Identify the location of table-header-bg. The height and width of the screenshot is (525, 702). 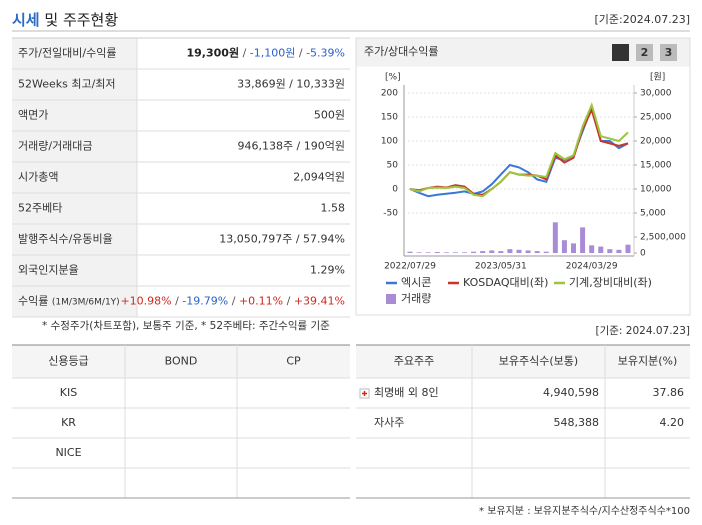
(181, 361).